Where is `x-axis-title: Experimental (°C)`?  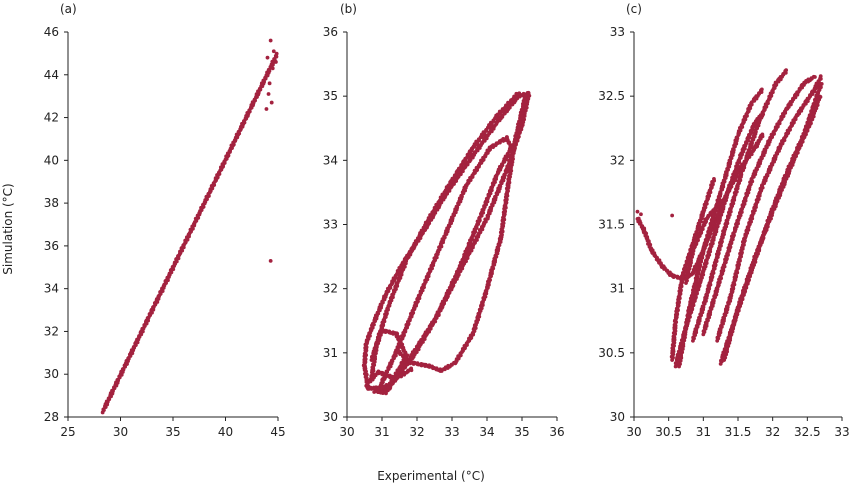
x-axis-title: Experimental (°C) is located at coordinates (431, 476).